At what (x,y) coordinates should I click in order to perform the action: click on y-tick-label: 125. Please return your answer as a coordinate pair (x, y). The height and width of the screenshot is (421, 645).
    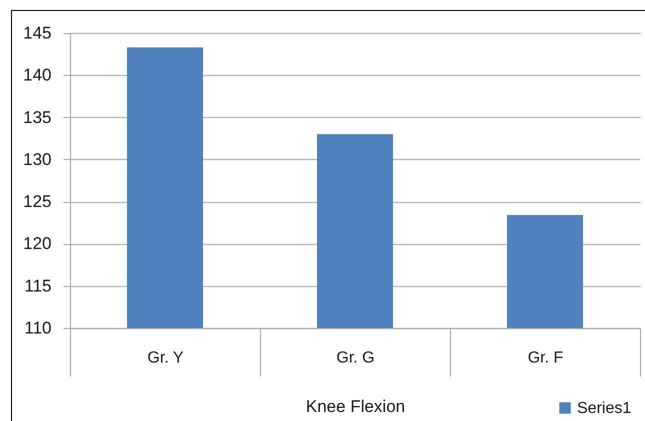
    Looking at the image, I should click on (37, 202).